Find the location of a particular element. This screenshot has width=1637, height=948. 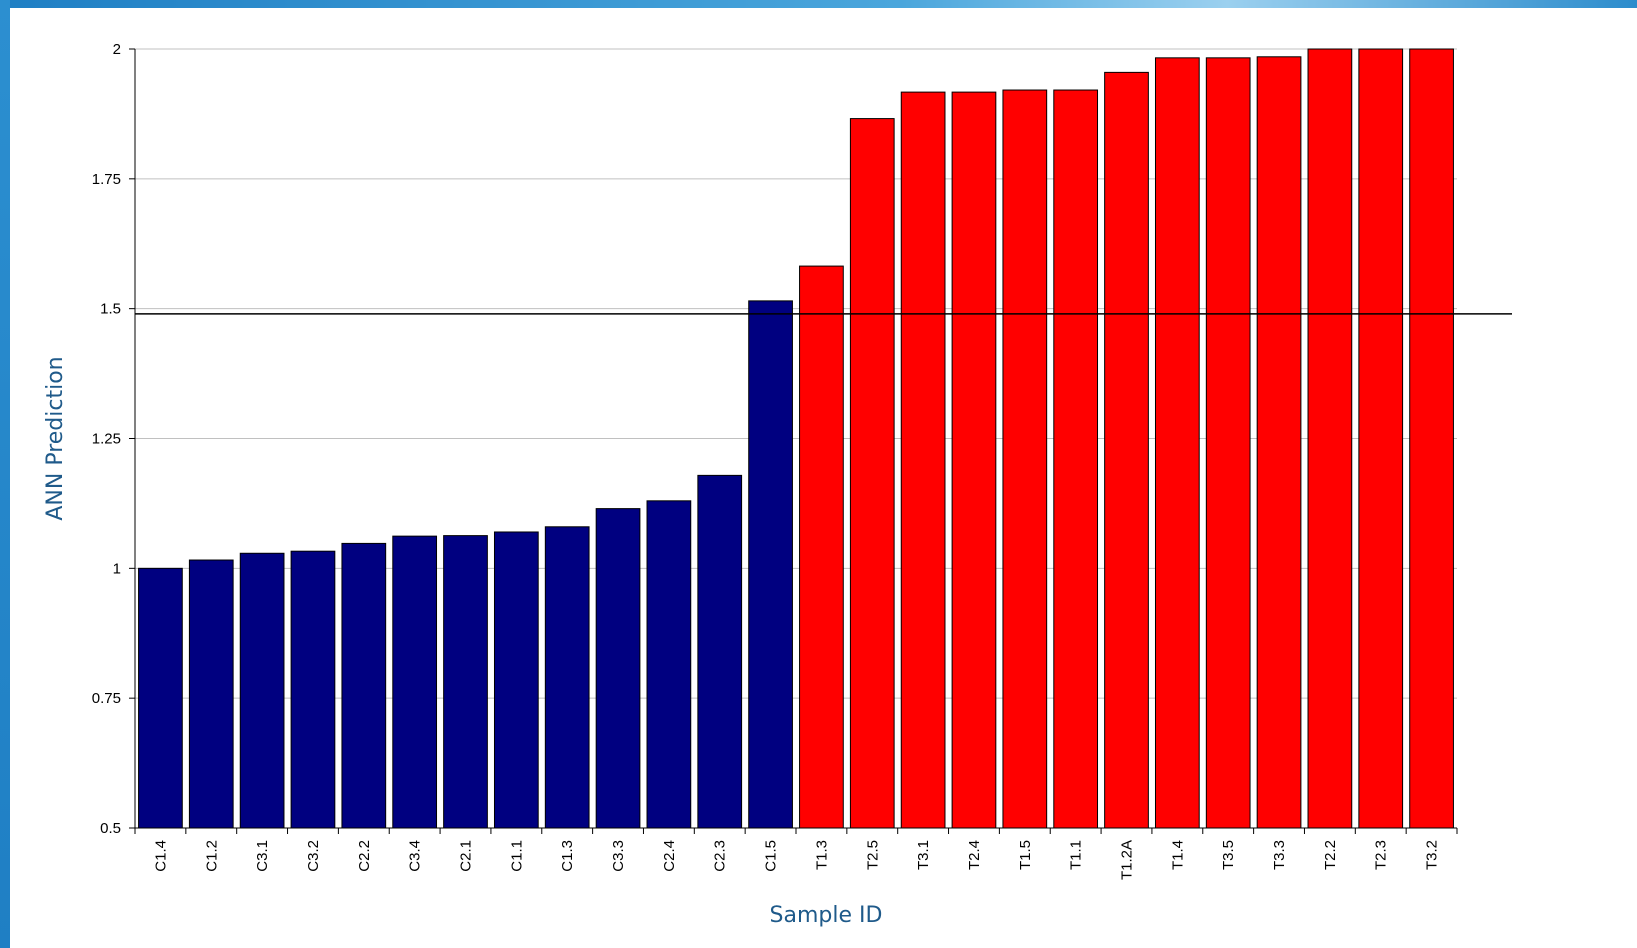

x-tick-label: C3.1 is located at coordinates (262, 856).